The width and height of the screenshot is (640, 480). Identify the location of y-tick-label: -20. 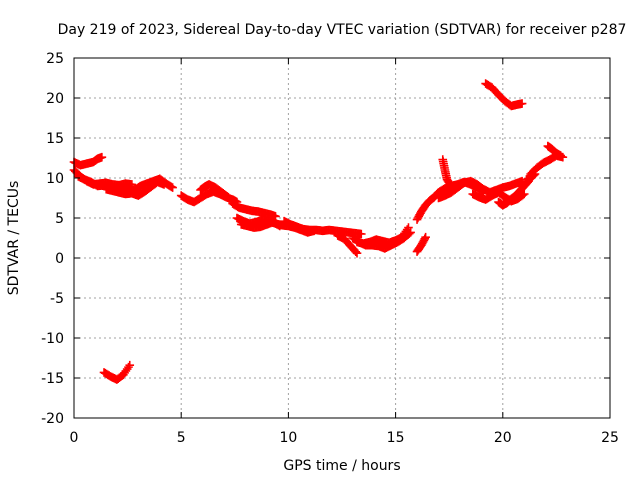
(52, 419).